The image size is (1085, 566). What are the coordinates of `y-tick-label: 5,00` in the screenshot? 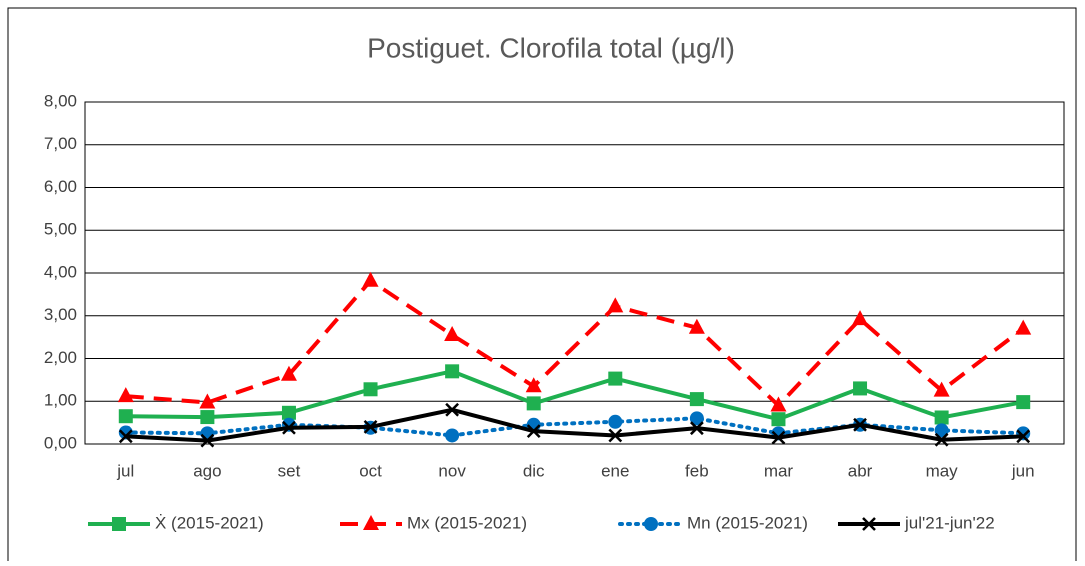 It's located at (60, 229).